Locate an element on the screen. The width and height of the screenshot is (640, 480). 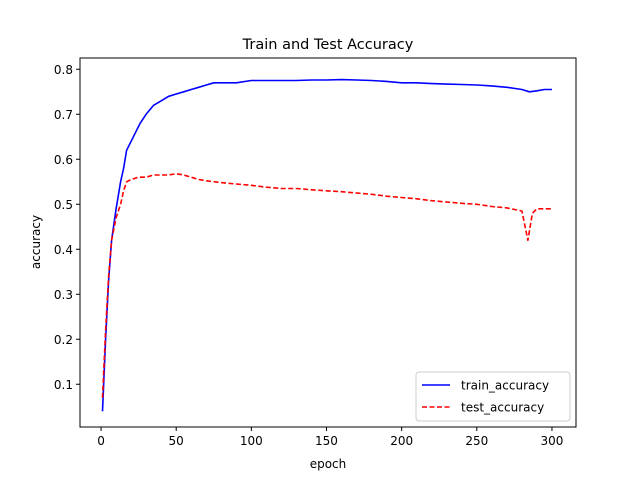
legend-box is located at coordinates (493, 396).